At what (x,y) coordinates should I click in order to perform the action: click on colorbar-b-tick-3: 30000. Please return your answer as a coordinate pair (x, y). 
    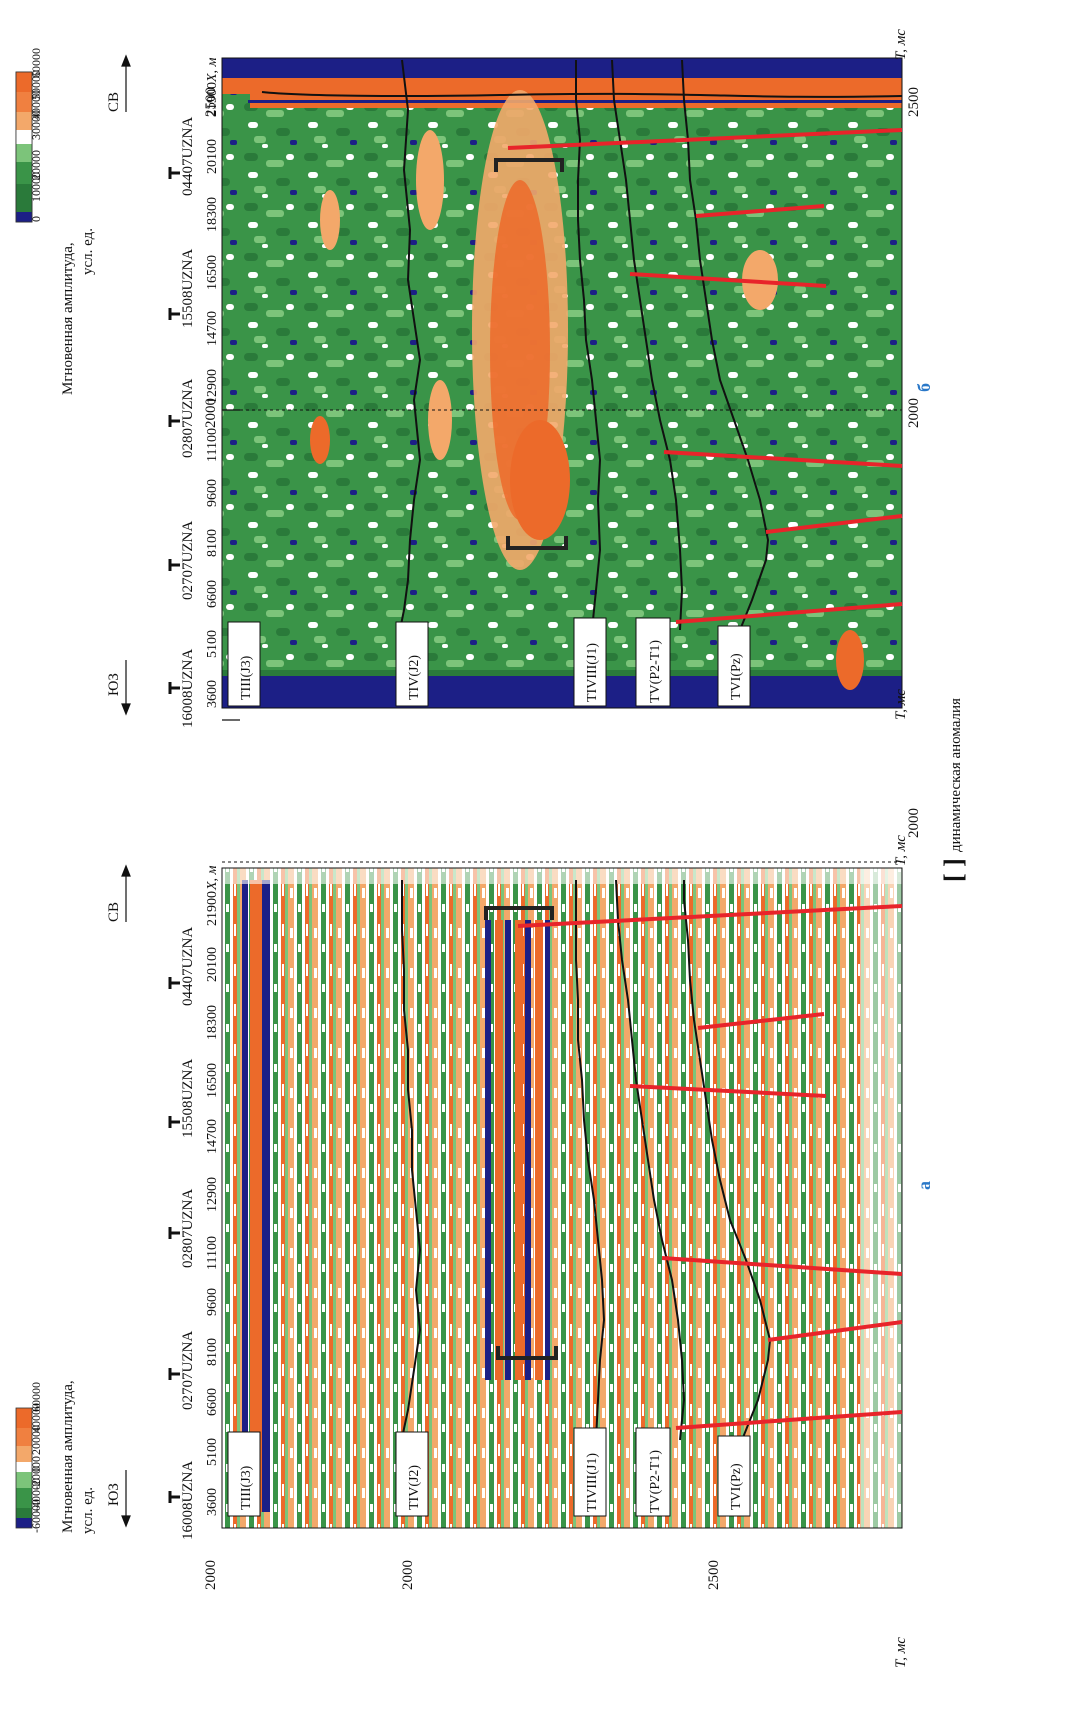
    Looking at the image, I should click on (36, 125).